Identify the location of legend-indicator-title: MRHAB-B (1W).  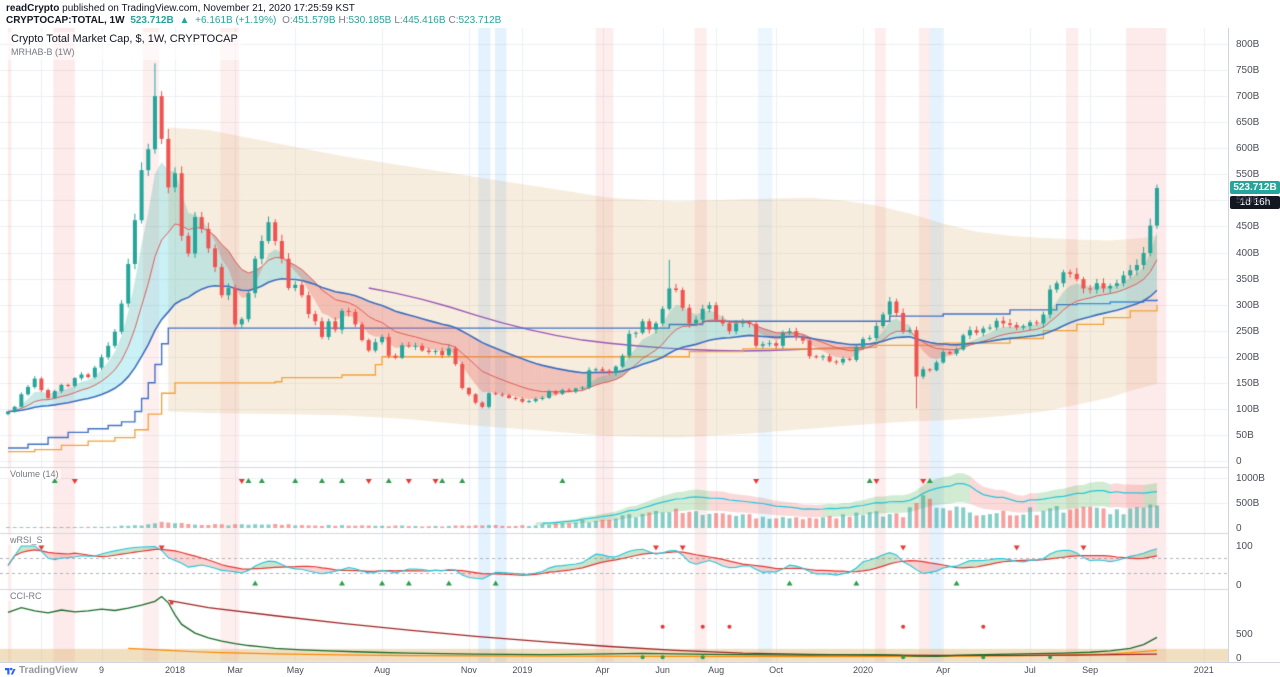
(43, 52).